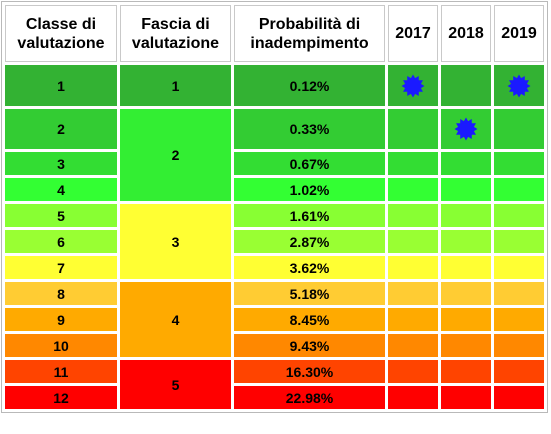 This screenshot has width=551, height=434. Describe the element at coordinates (466, 33) in the screenshot. I see `header-year-2018: 2018` at that location.